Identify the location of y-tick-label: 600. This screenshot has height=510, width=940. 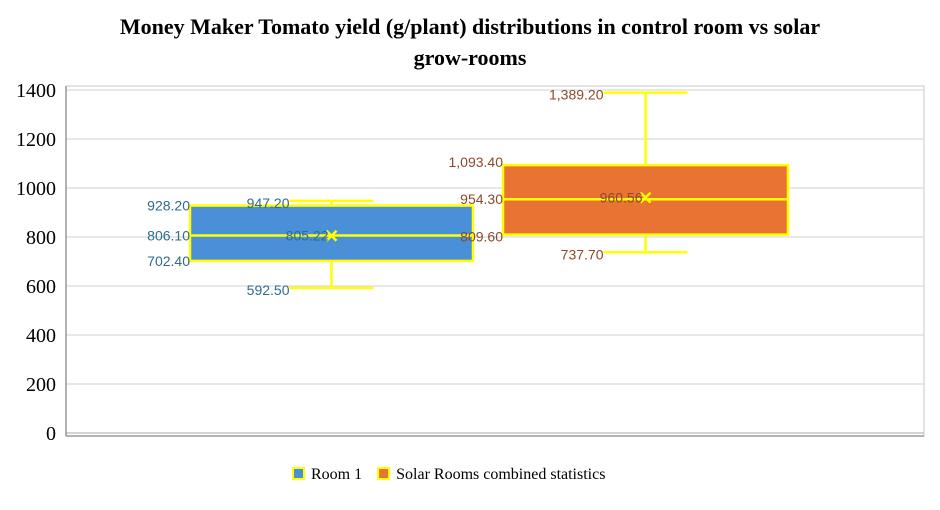
(41, 287).